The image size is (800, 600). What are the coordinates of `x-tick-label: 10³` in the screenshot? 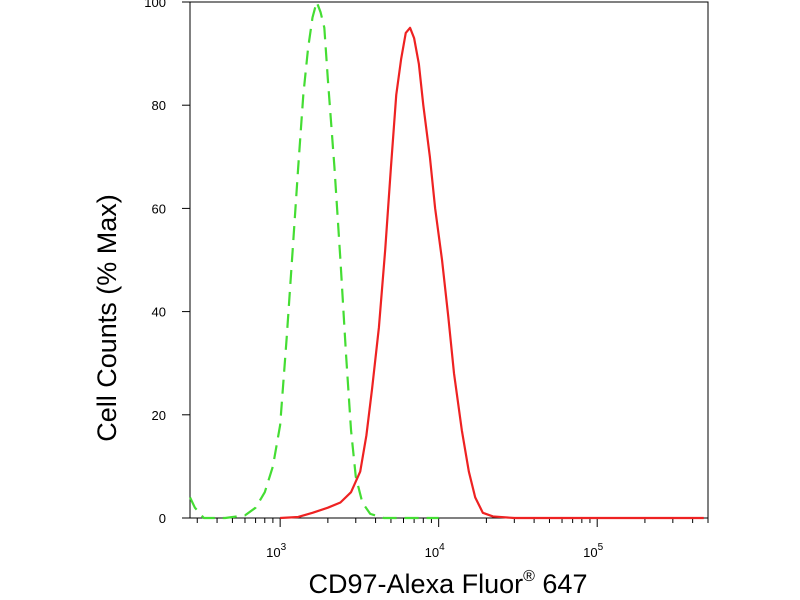 It's located at (276, 551).